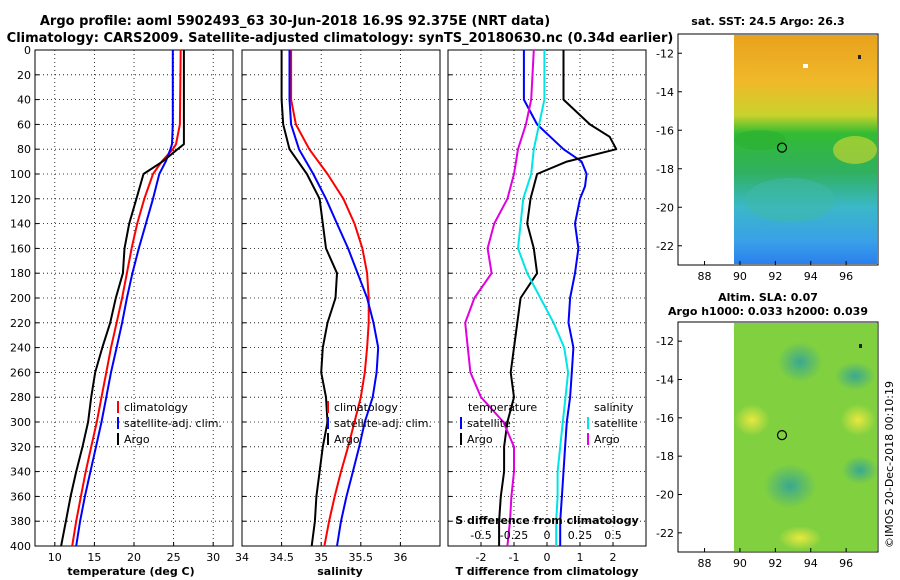 The width and height of the screenshot is (900, 580). I want to click on y-tick-label: 360, so click(20, 496).